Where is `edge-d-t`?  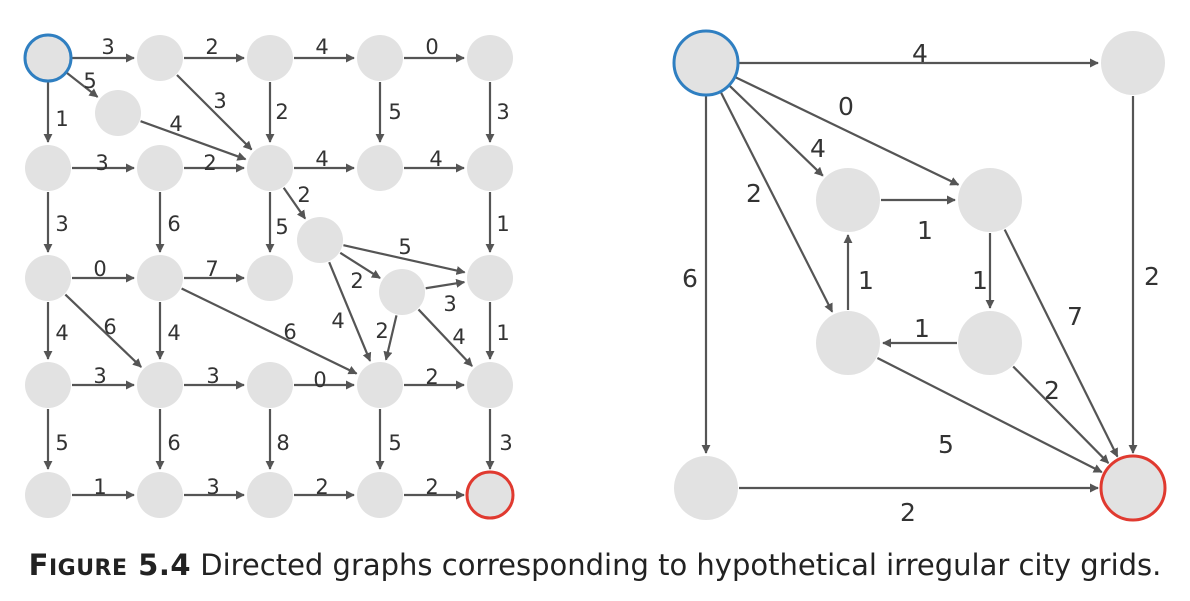 edge-d-t is located at coordinates (1061, 414).